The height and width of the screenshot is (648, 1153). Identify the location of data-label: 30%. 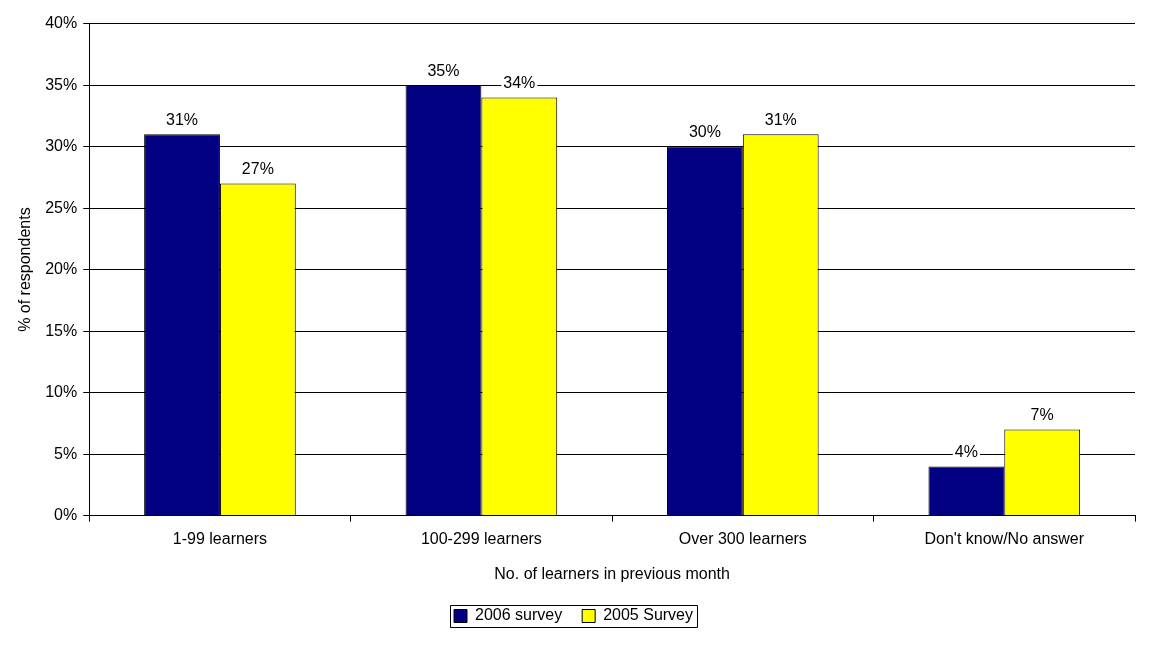
(704, 132).